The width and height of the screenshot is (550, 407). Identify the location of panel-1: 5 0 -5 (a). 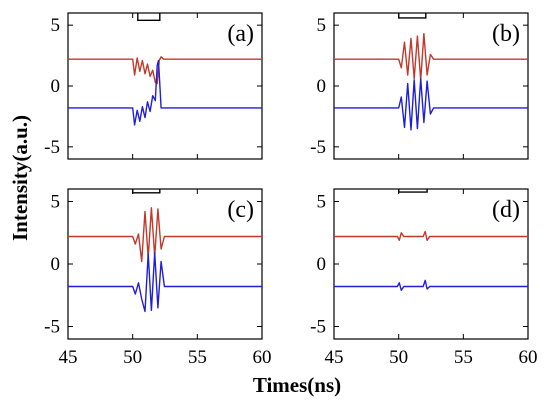
(153, 86).